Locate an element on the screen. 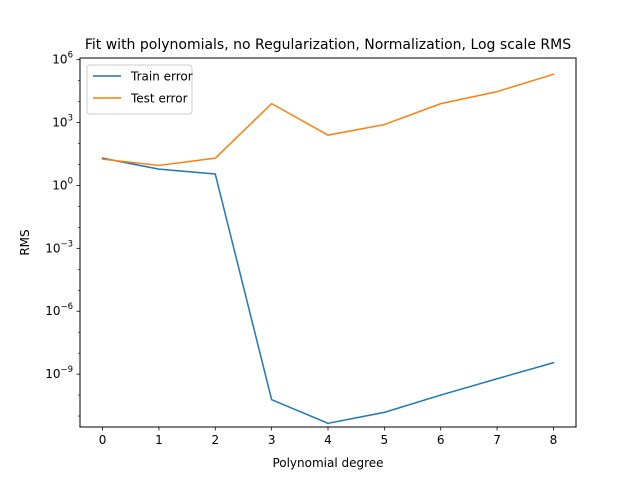 This screenshot has height=480, width=640. legend-label-0: Train error is located at coordinates (161, 77).